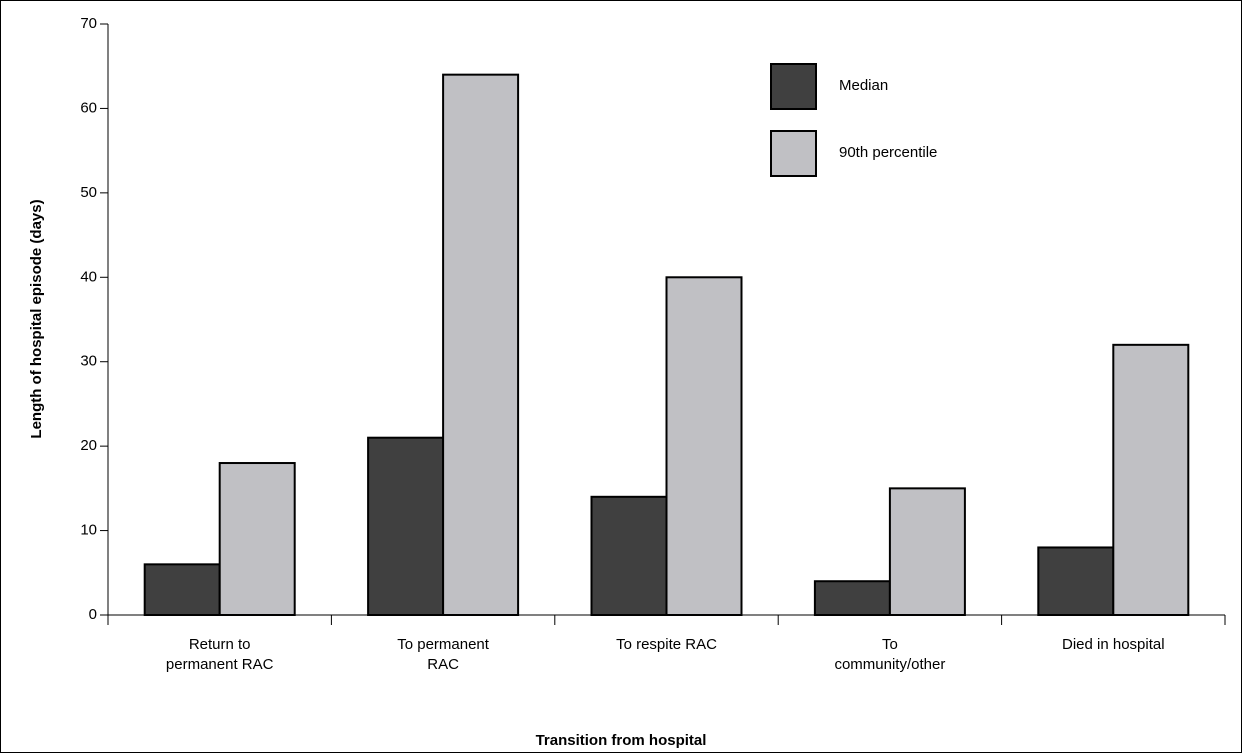  What do you see at coordinates (88, 445) in the screenshot?
I see `y-tick-label: 20` at bounding box center [88, 445].